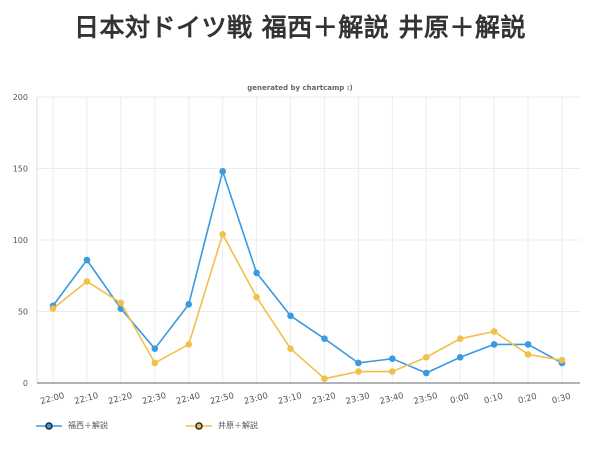  I want to click on x-tick-label: 0:30, so click(561, 399).